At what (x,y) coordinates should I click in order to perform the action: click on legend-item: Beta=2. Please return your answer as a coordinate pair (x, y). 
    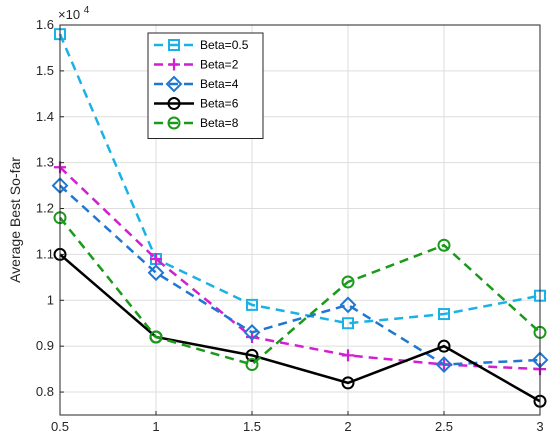
    Looking at the image, I should click on (196, 65).